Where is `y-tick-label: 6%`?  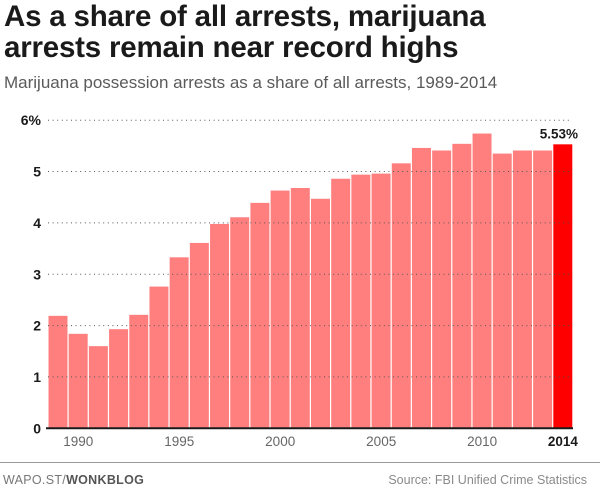 y-tick-label: 6% is located at coordinates (31, 120).